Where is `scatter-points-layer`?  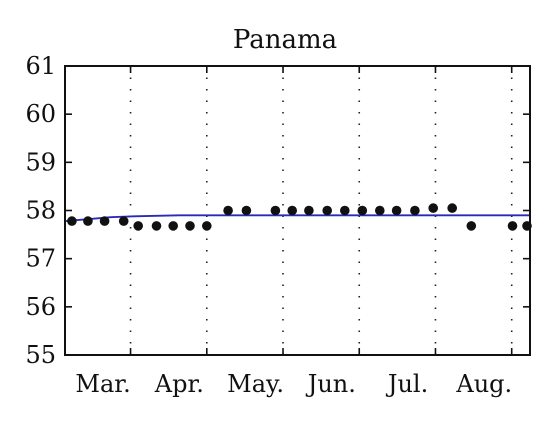 scatter-points-layer is located at coordinates (299, 217).